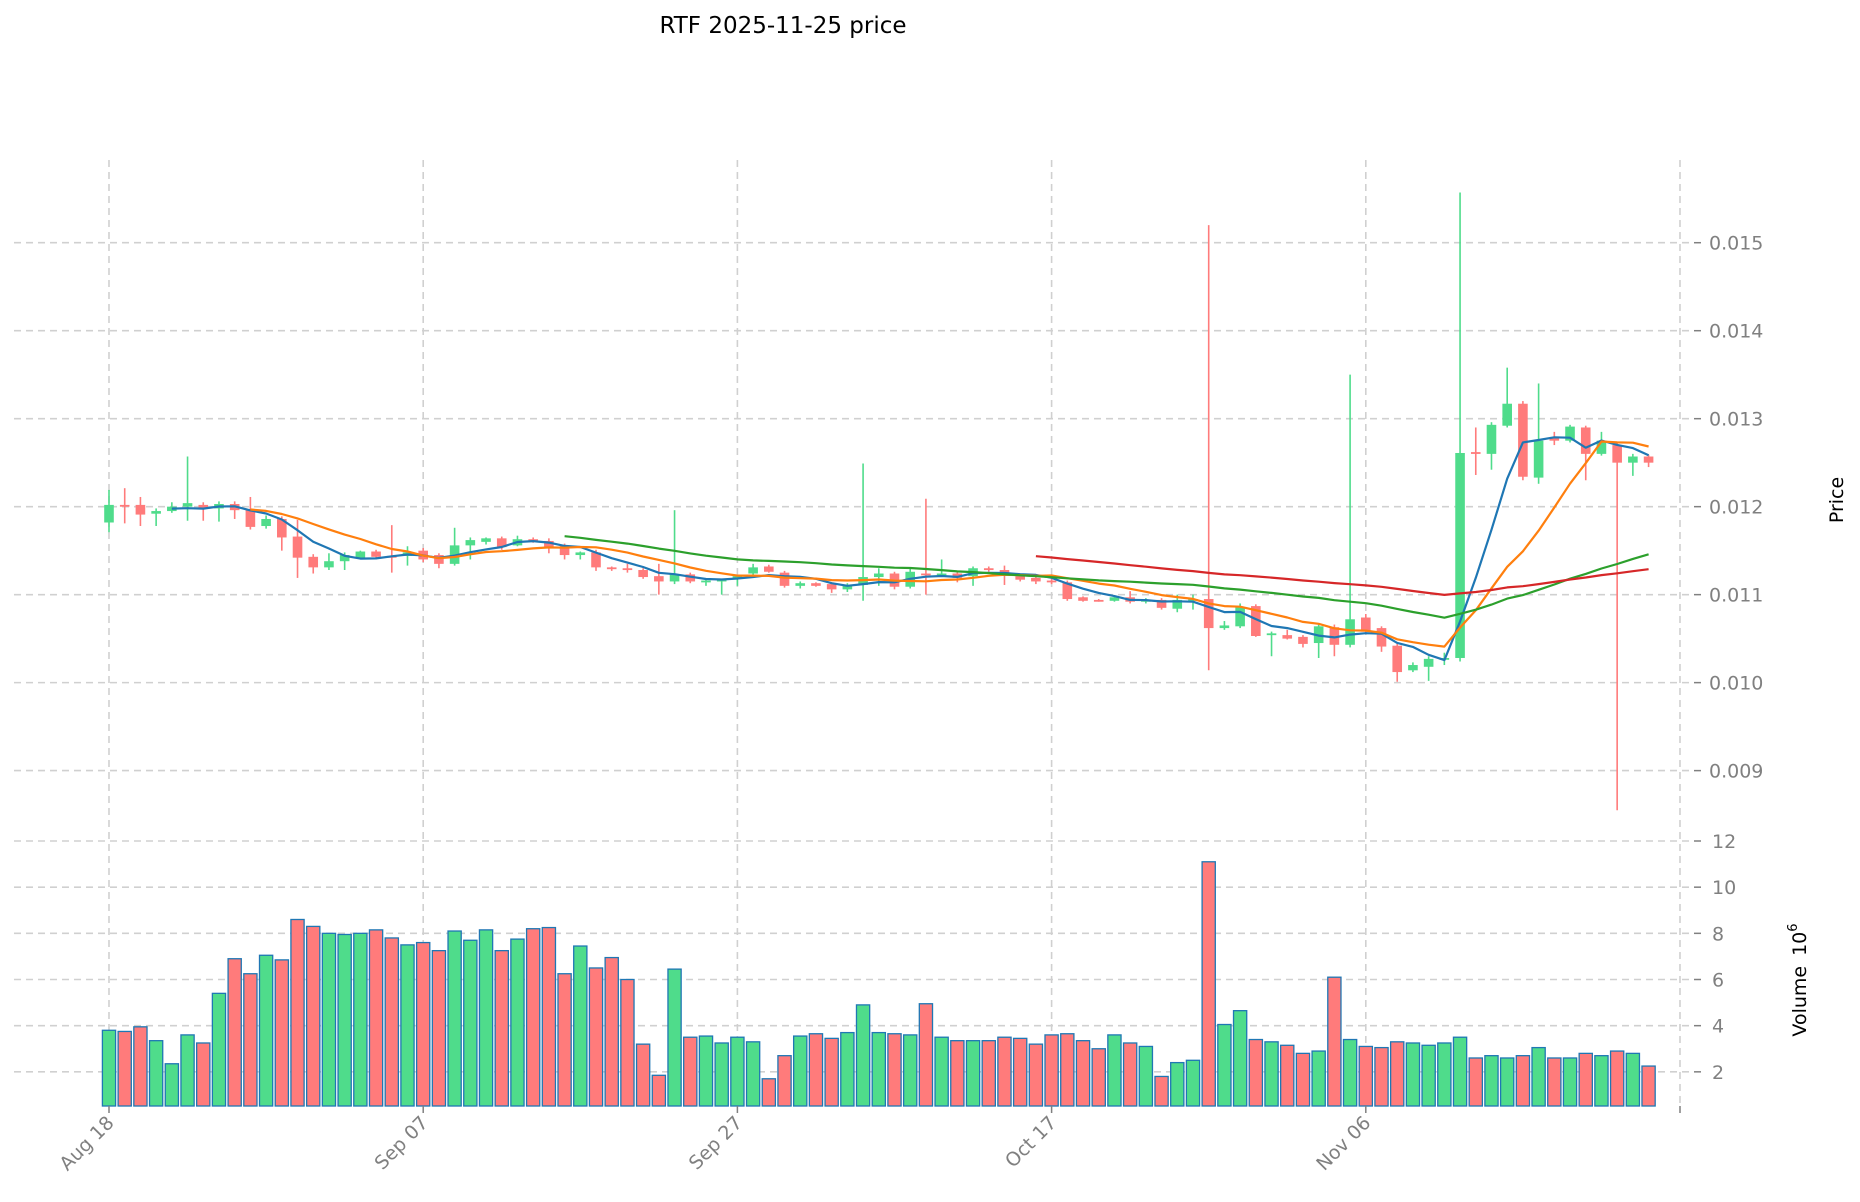 The image size is (1860, 1202). What do you see at coordinates (1736, 508) in the screenshot?
I see `price-tick-label: 0.012` at bounding box center [1736, 508].